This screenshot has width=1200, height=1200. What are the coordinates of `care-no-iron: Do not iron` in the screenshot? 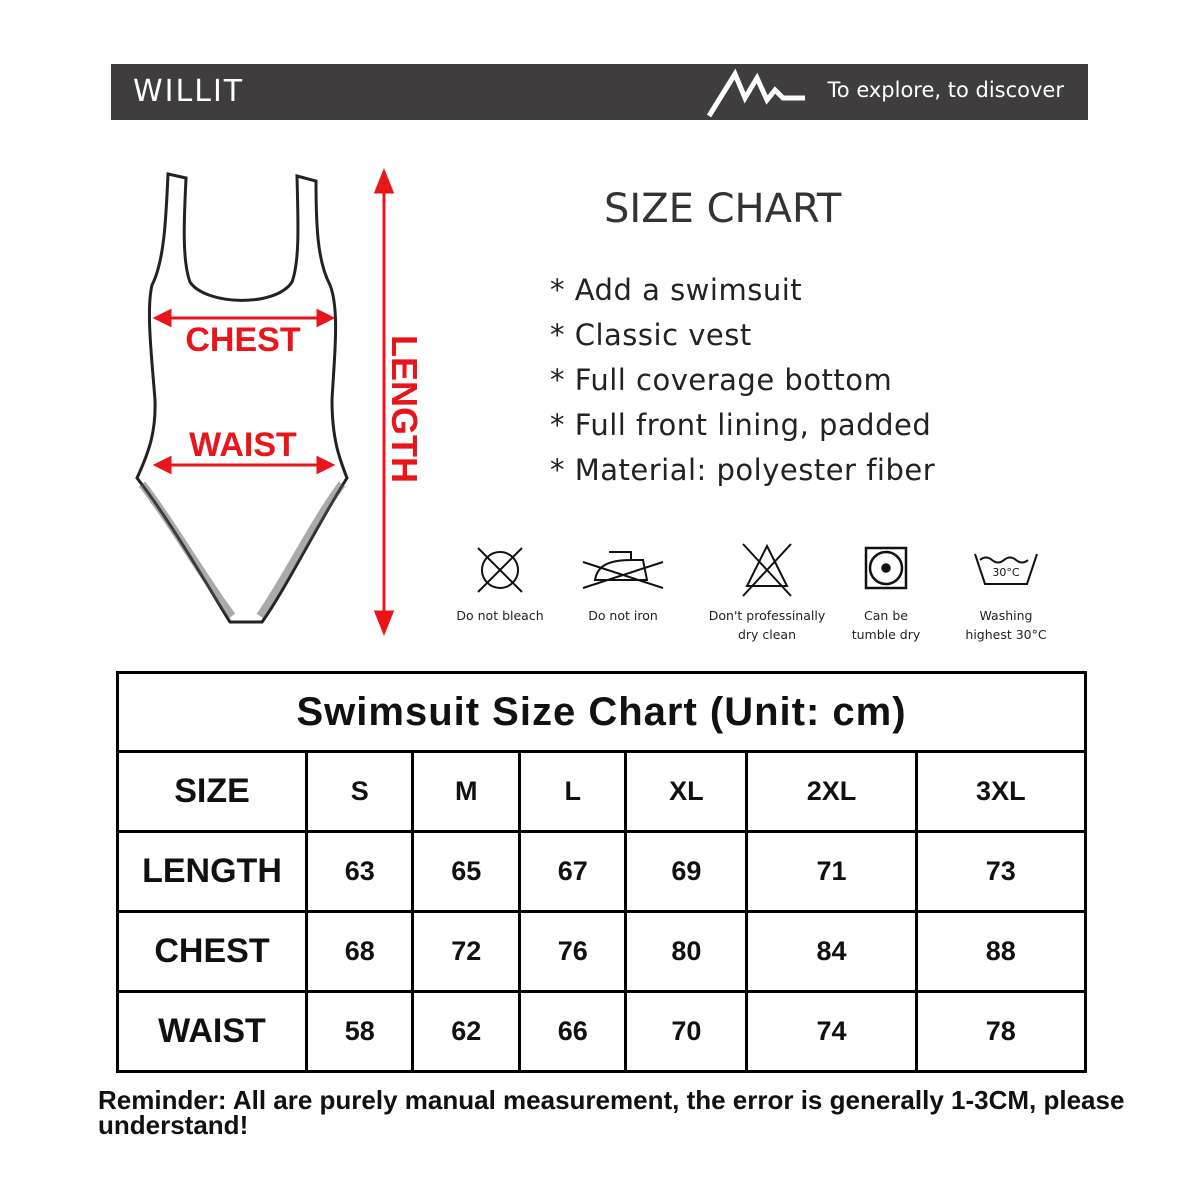 It's located at (623, 582).